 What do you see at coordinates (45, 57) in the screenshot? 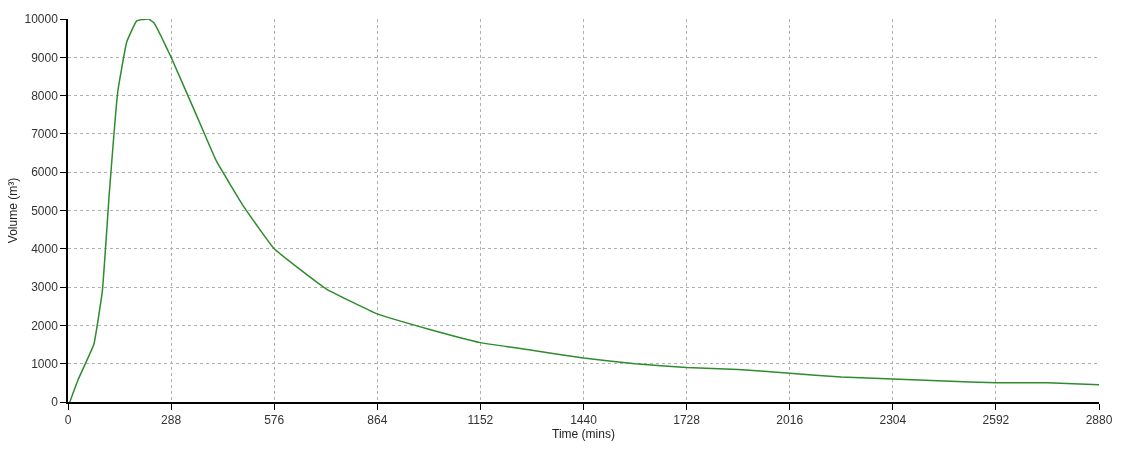
I see `y-tick-label: 9000` at bounding box center [45, 57].